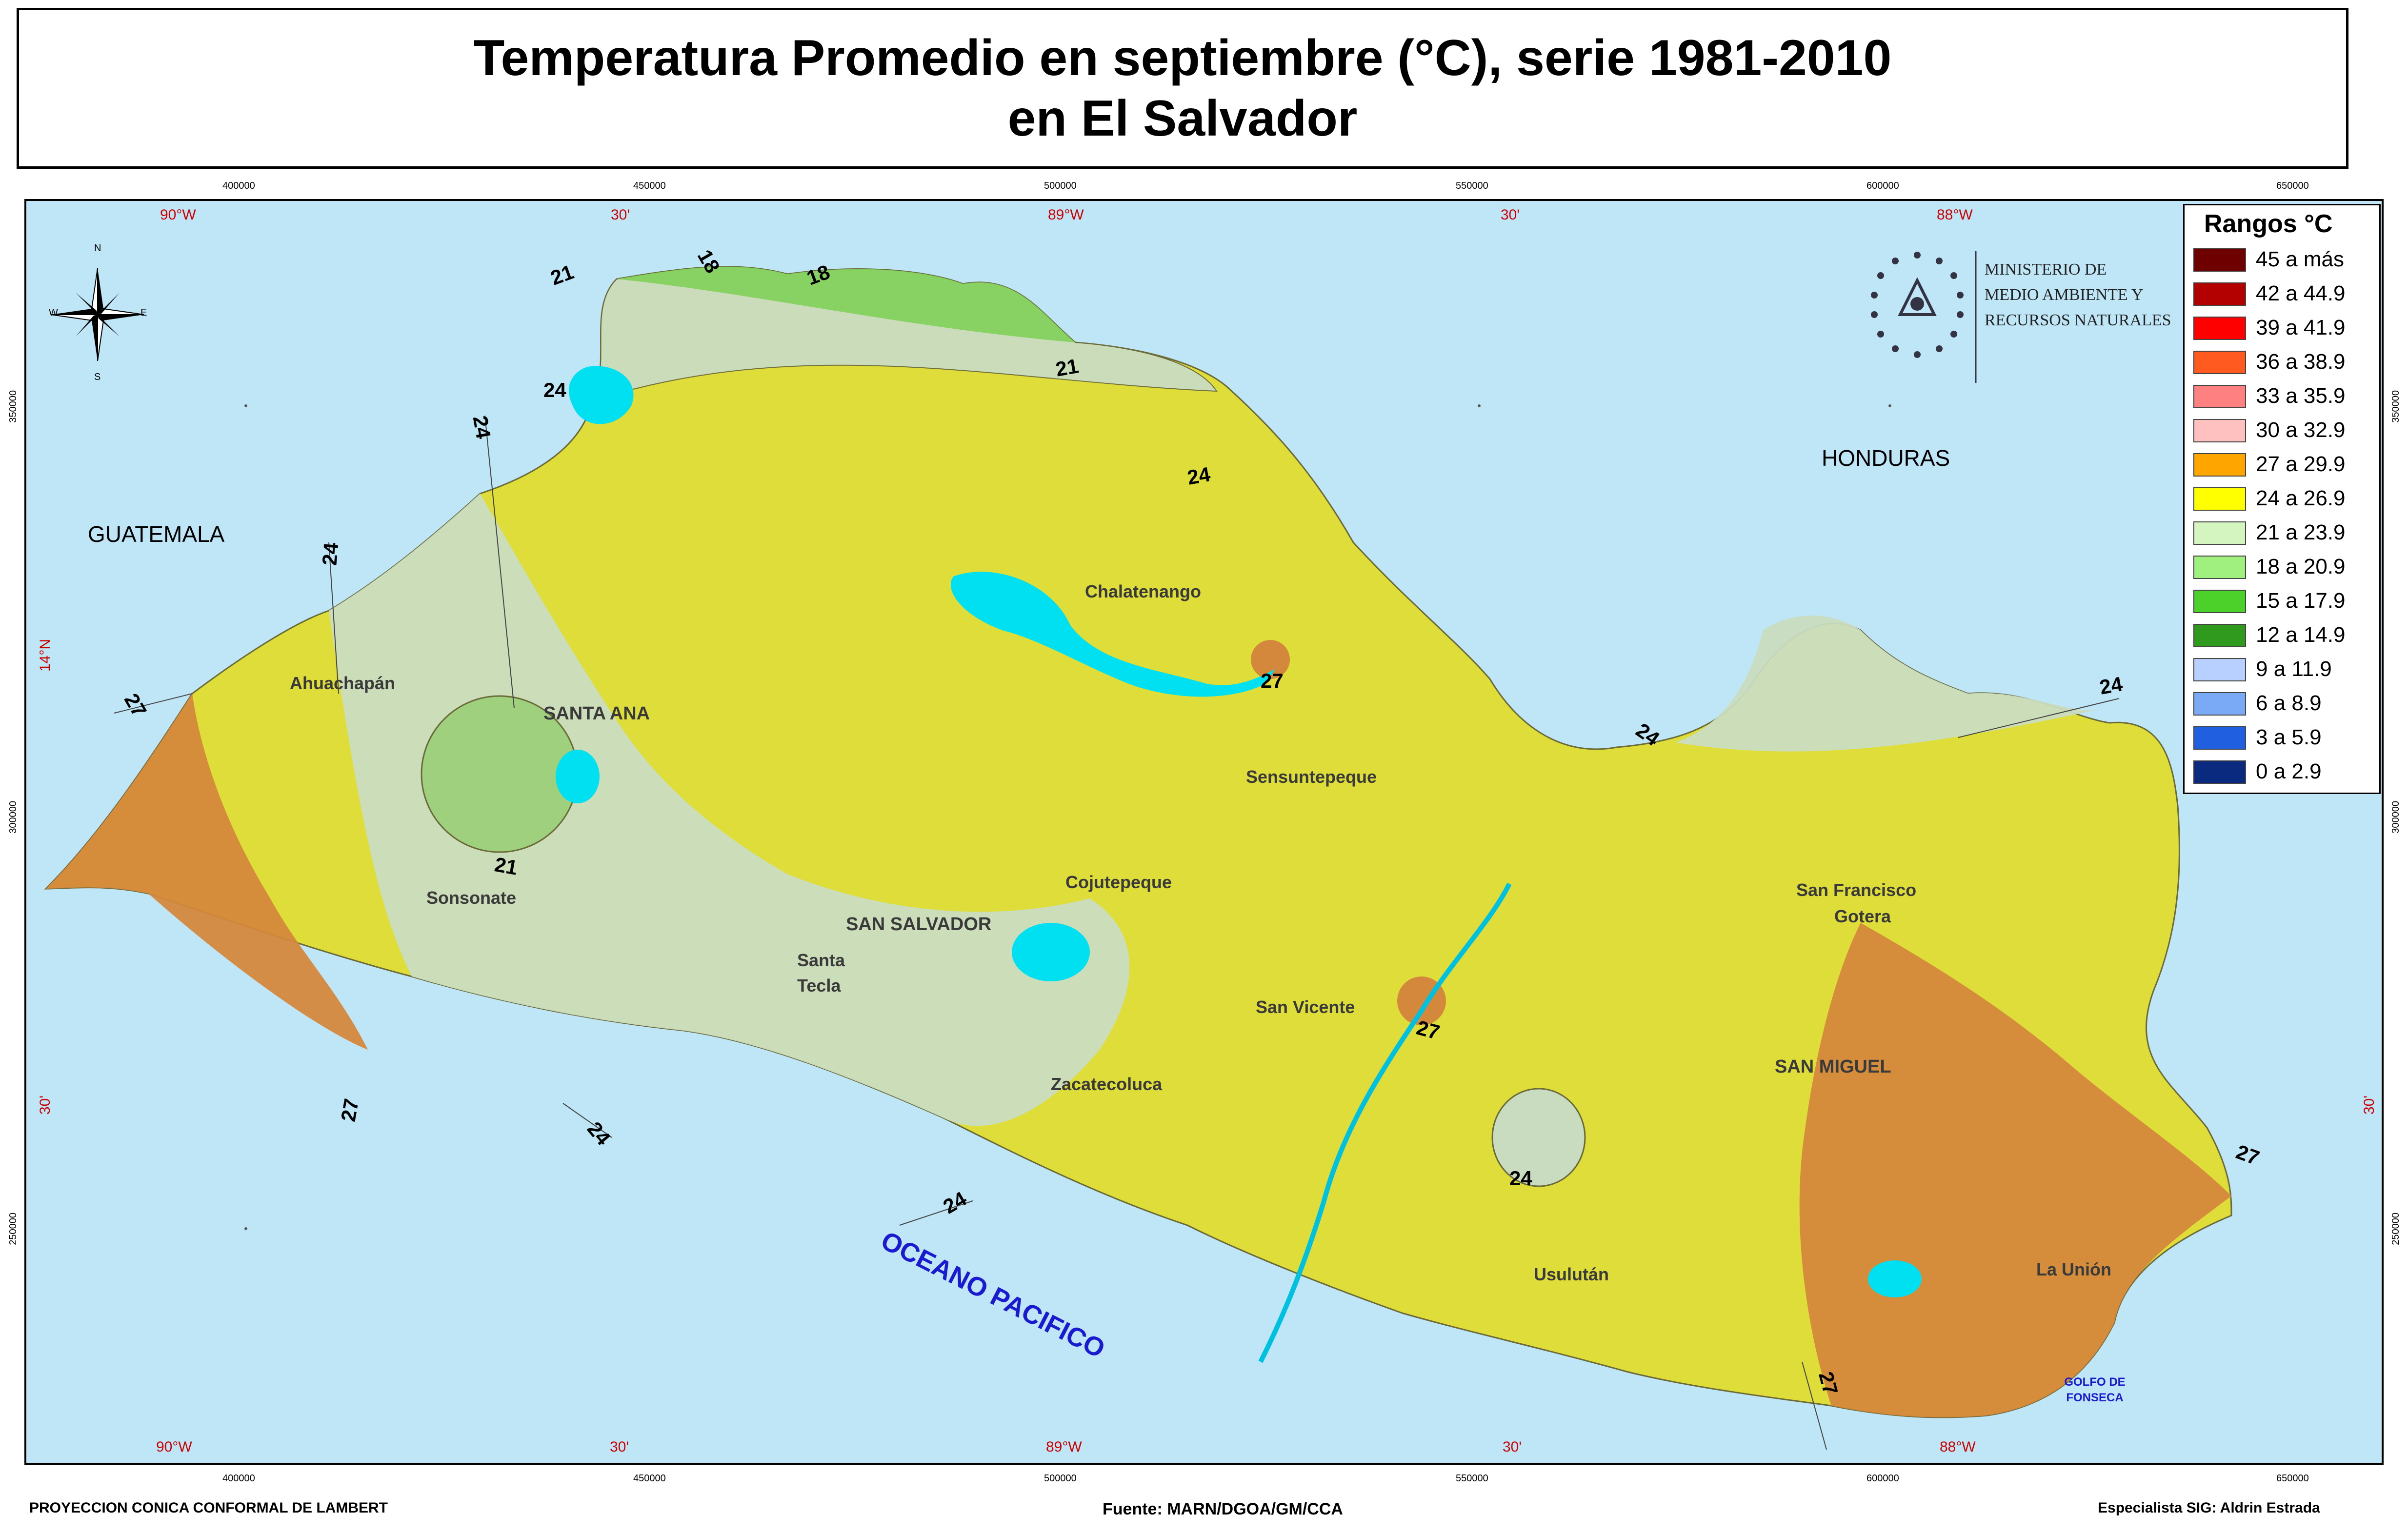 The width and height of the screenshot is (2408, 1534). Describe the element at coordinates (1895, 1278) in the screenshot. I see `laguna-olomega` at that location.